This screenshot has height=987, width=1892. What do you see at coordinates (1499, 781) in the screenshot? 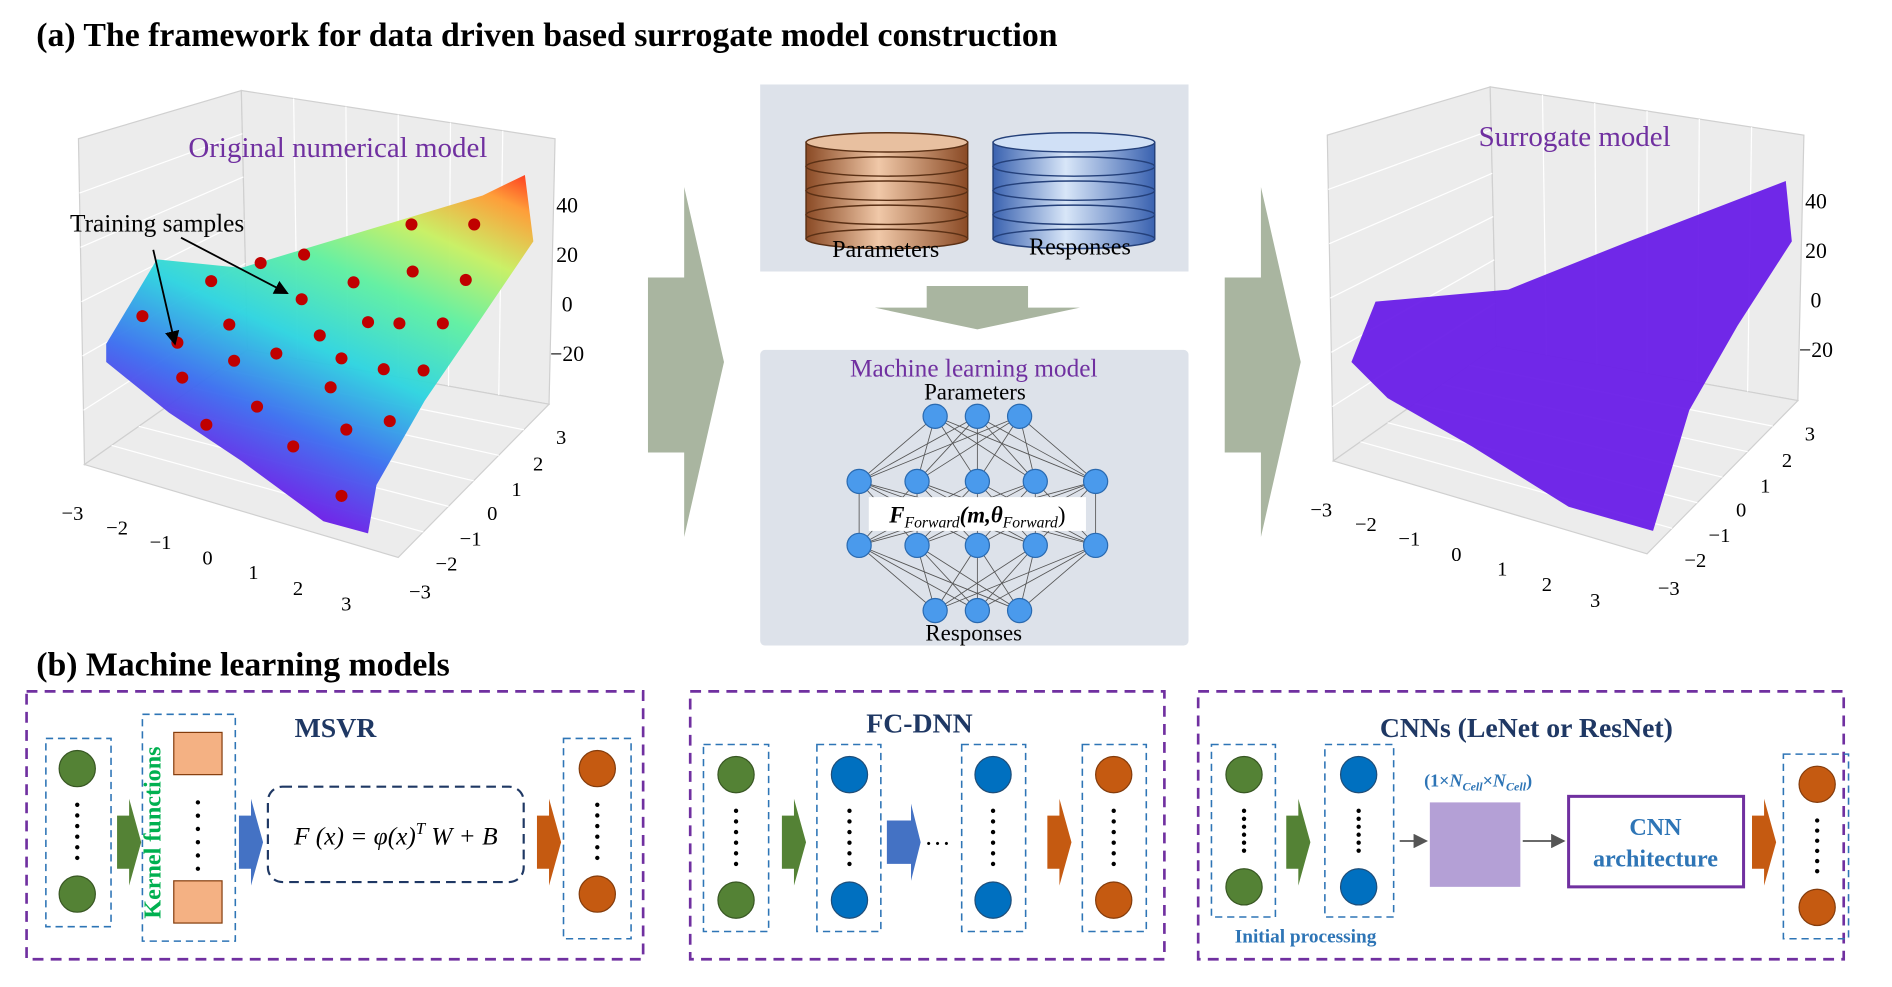
I see `shape-n: N` at bounding box center [1499, 781].